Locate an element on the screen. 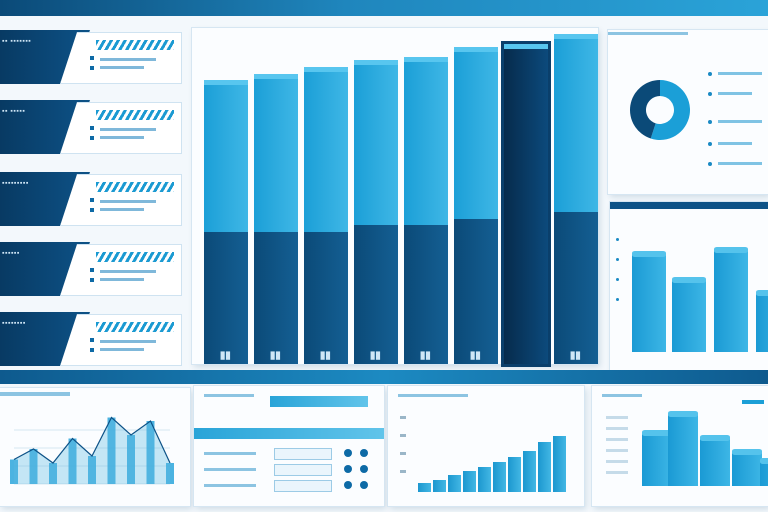 The height and width of the screenshot is (512, 768). p1-header is located at coordinates (35, 394).